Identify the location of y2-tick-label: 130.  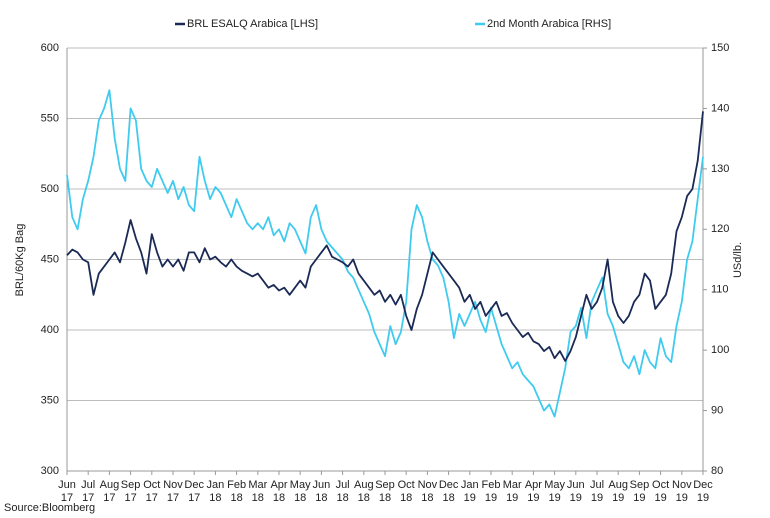
(720, 169).